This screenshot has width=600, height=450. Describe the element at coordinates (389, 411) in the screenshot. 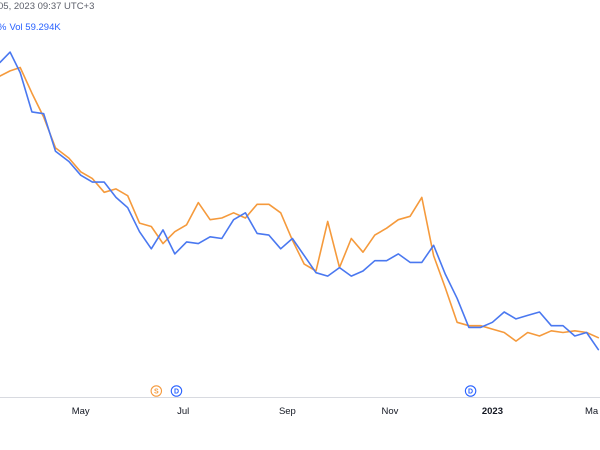

I see `x-tick-label: Nov` at that location.